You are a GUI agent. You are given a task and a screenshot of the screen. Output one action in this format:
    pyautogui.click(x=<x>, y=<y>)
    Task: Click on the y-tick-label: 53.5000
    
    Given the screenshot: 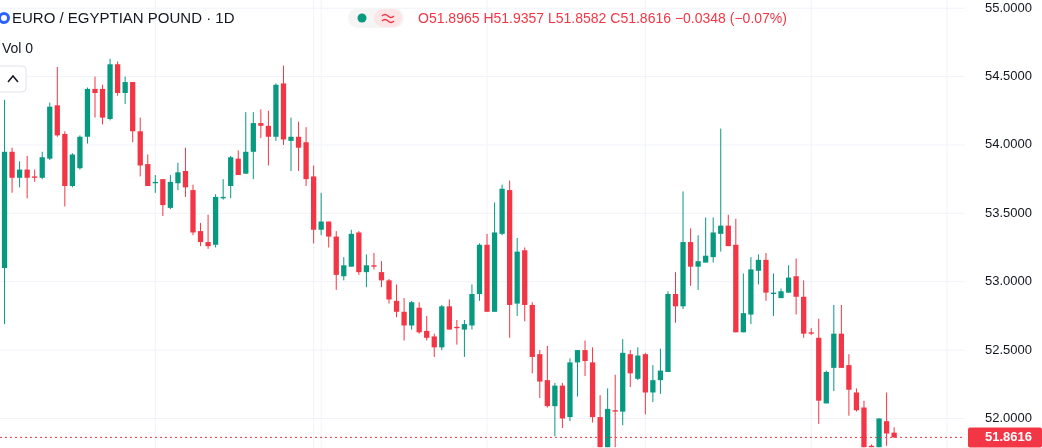 What is the action you would take?
    pyautogui.click(x=1008, y=212)
    